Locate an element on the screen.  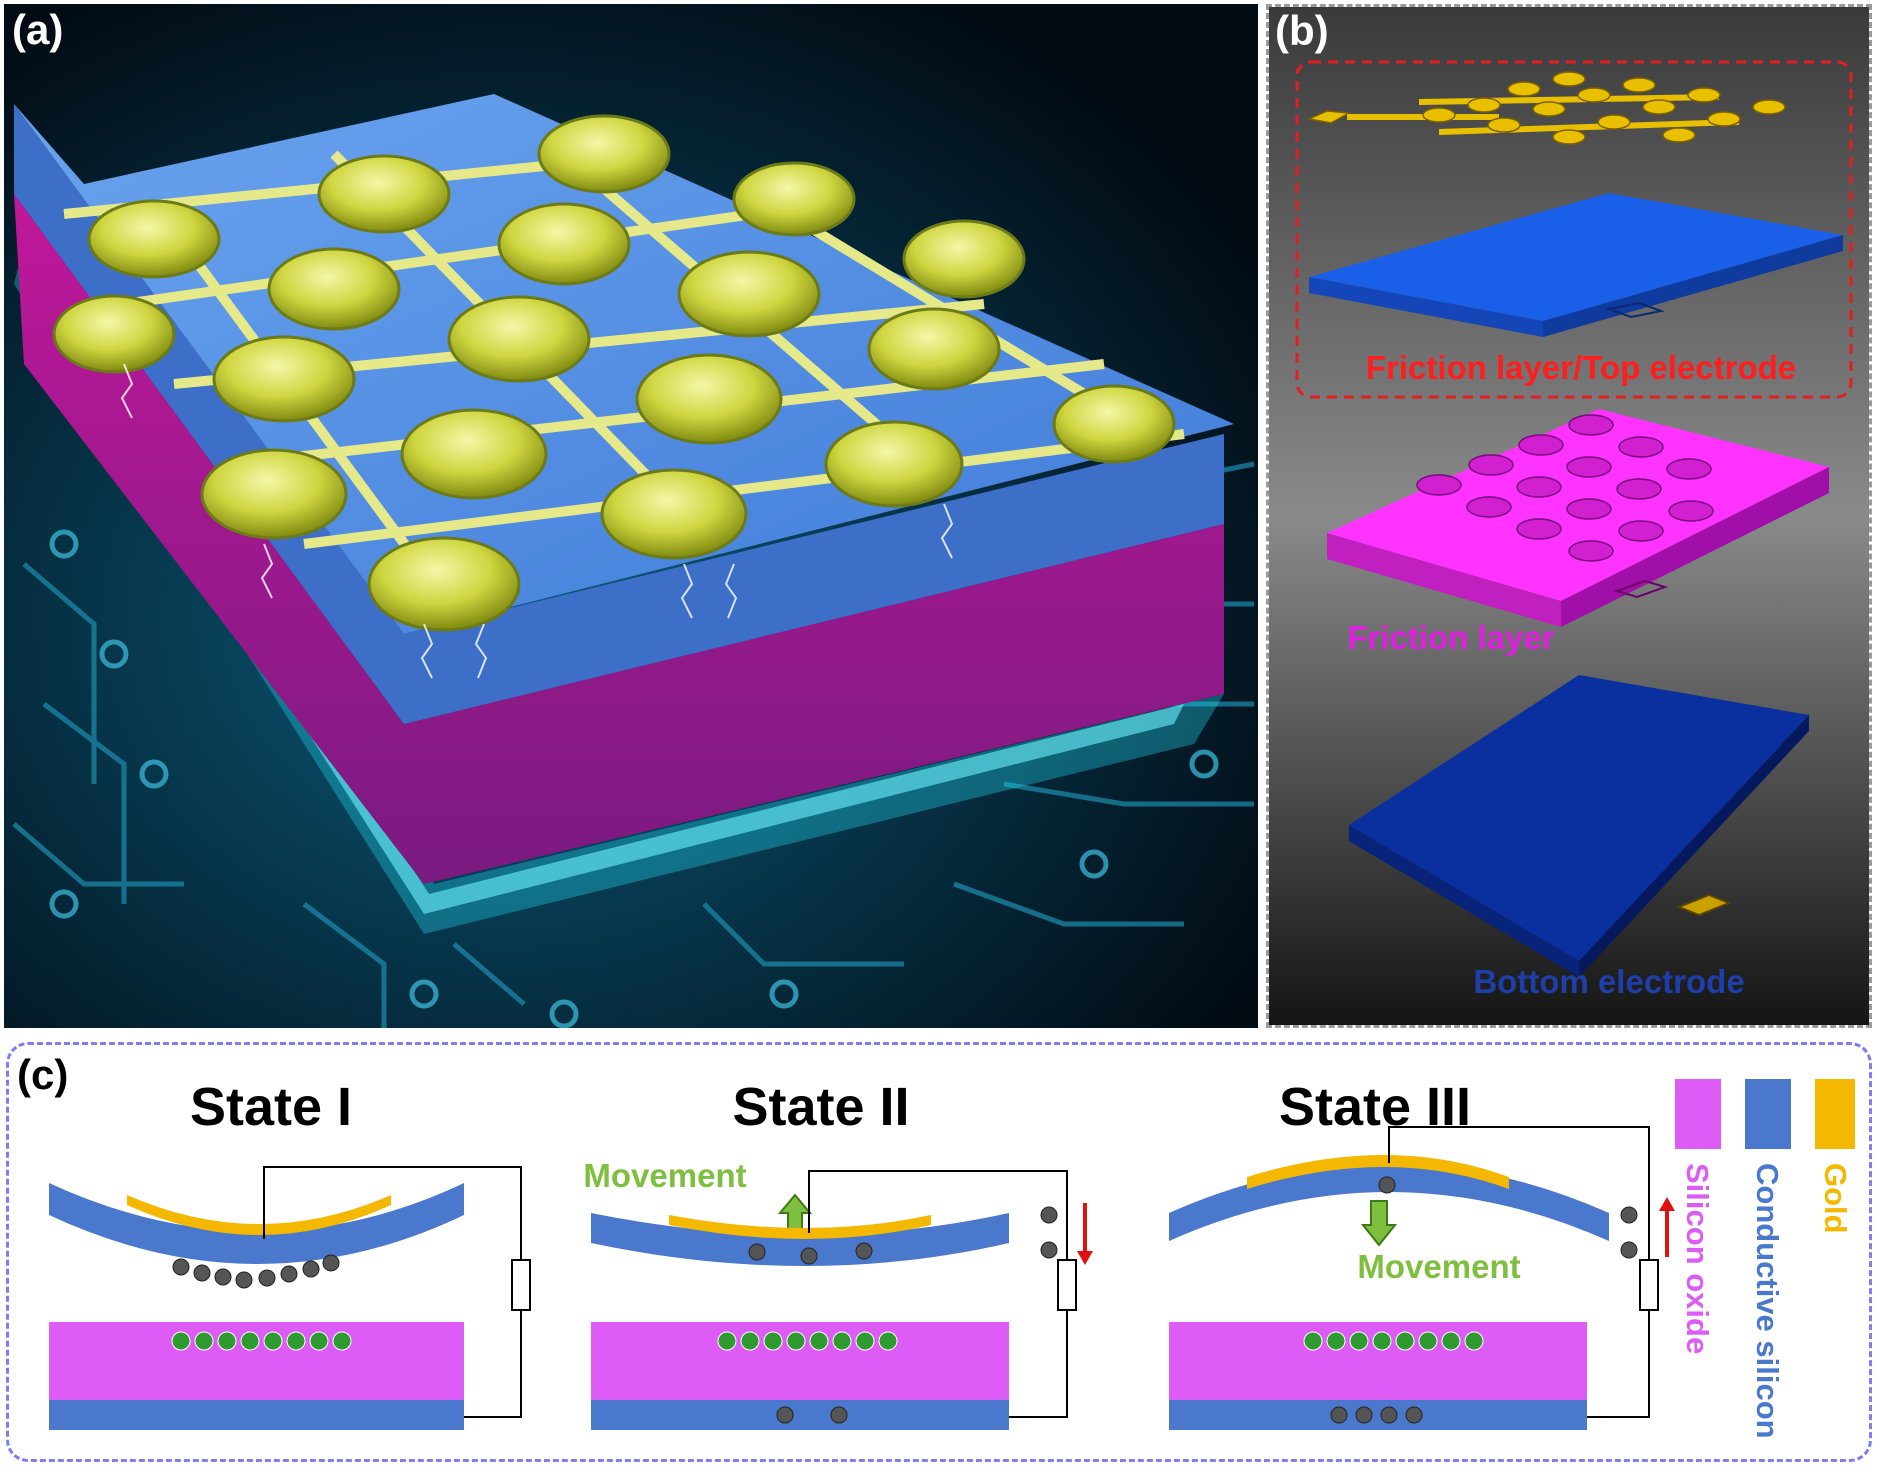
legend-label-gold: Gold is located at coordinates (1835, 1198).